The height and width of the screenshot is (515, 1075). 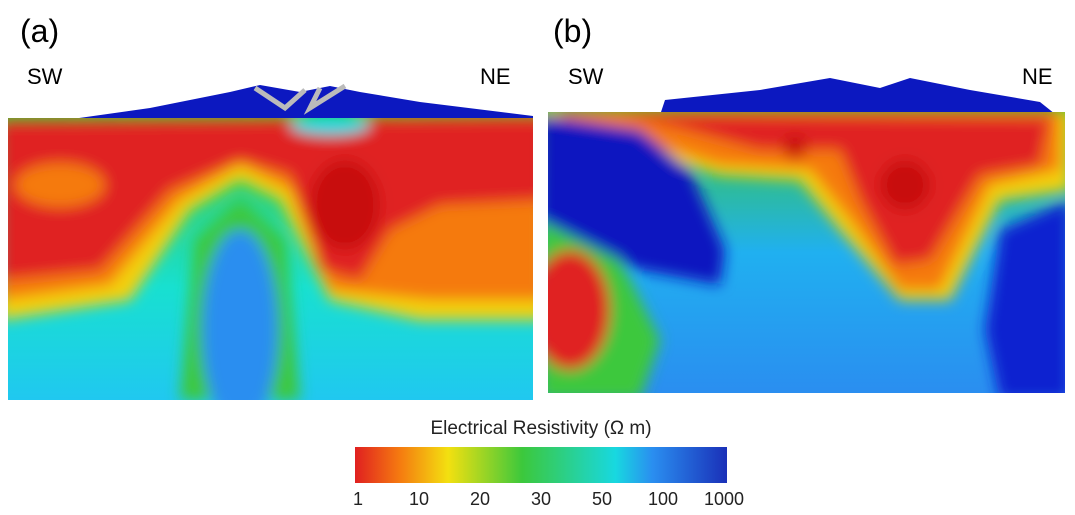 I want to click on panel-label: (b), so click(x=572, y=31).